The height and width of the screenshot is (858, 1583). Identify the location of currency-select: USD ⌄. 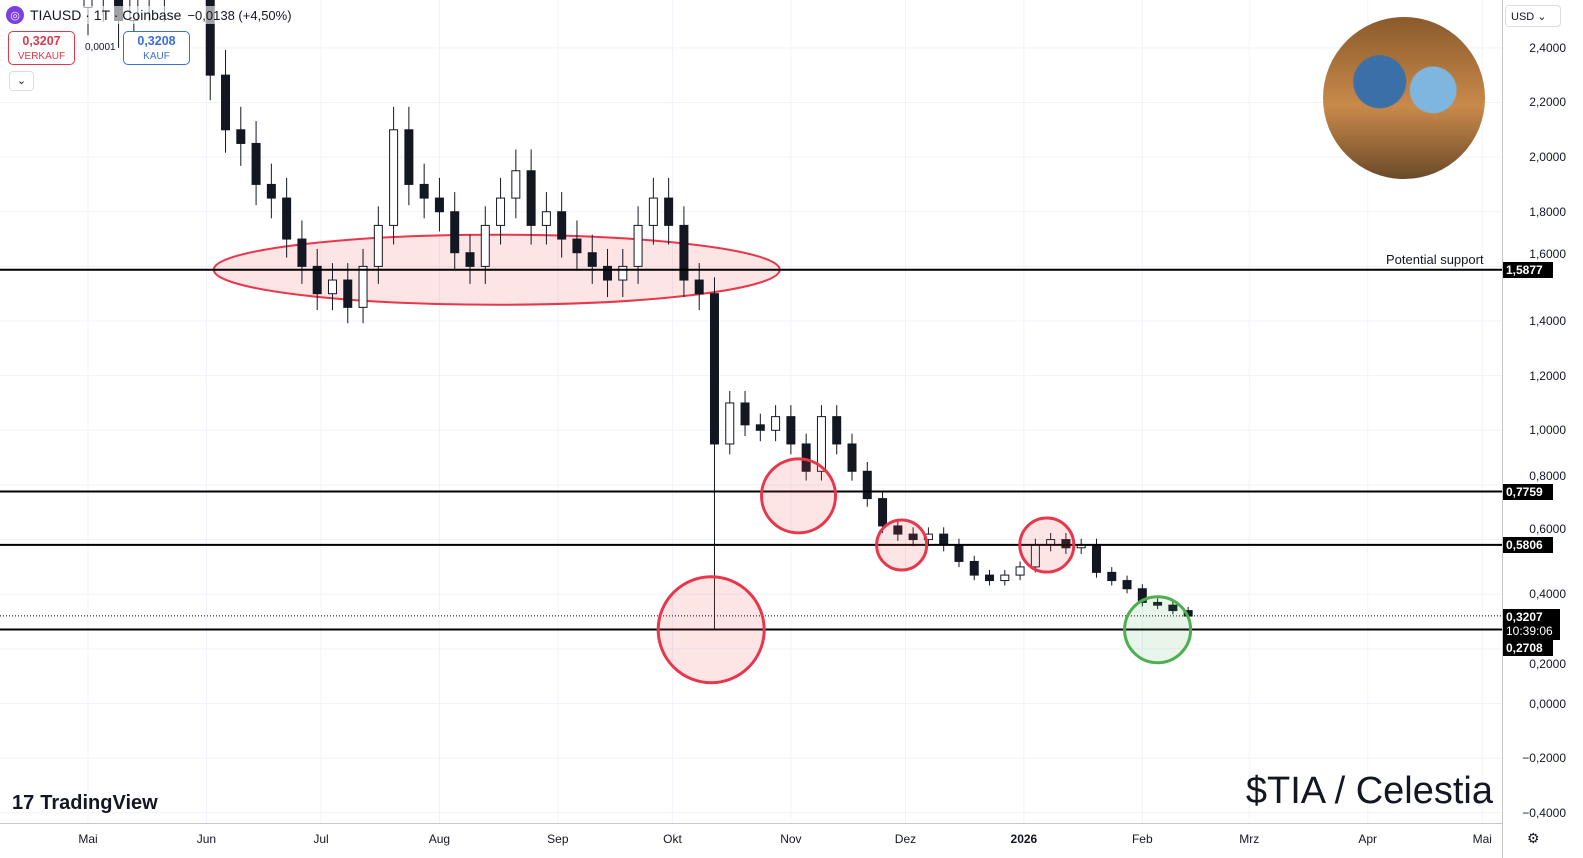
(1533, 16).